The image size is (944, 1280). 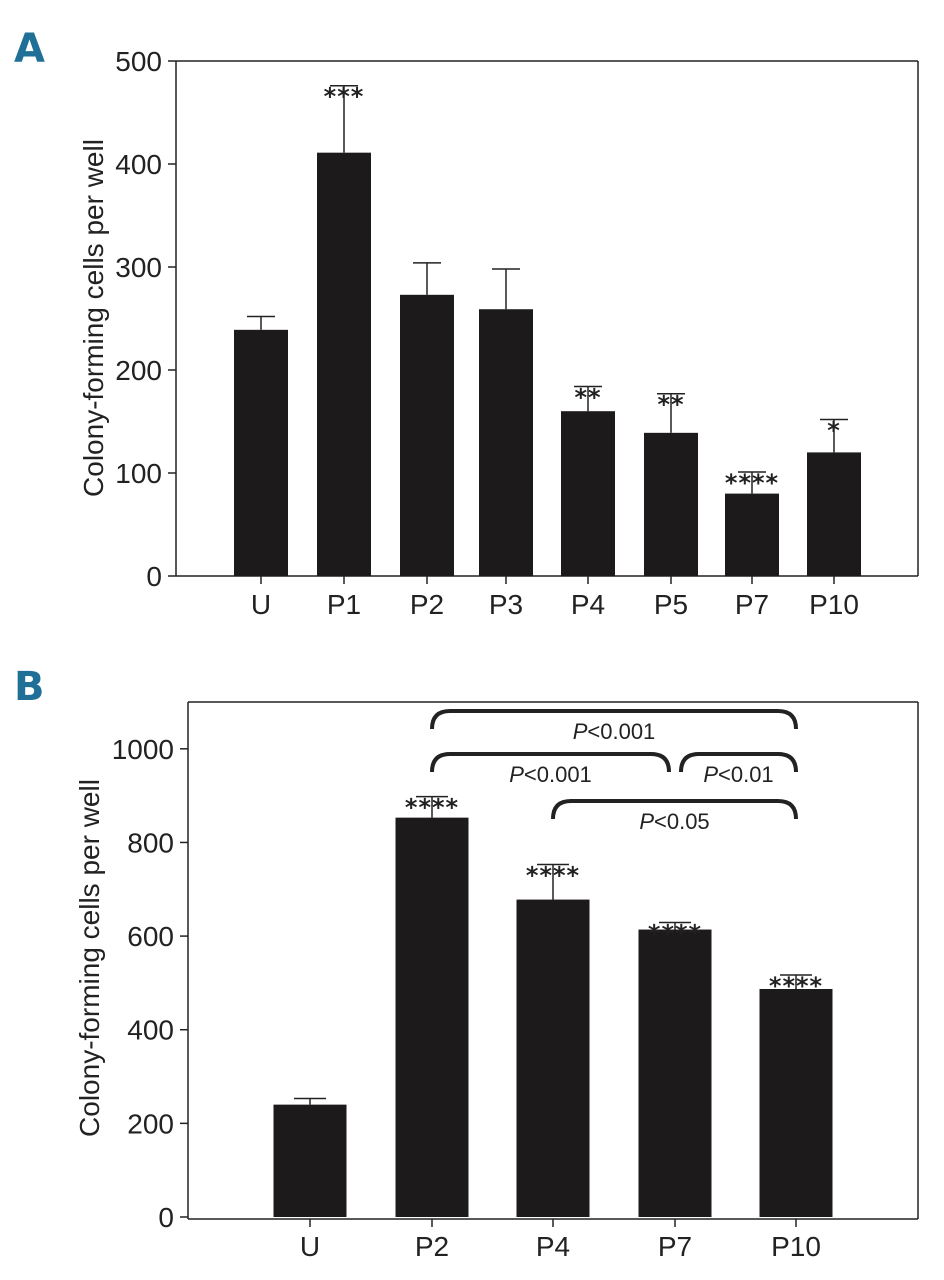 What do you see at coordinates (150, 842) in the screenshot?
I see `y-tick-label: 800` at bounding box center [150, 842].